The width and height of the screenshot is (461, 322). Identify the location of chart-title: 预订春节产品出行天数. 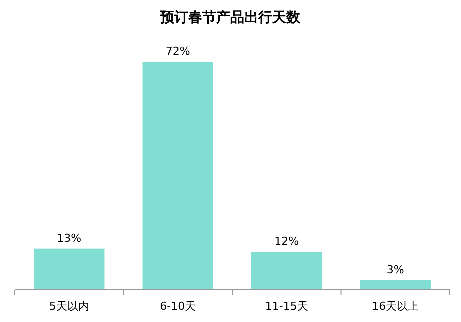
(231, 17).